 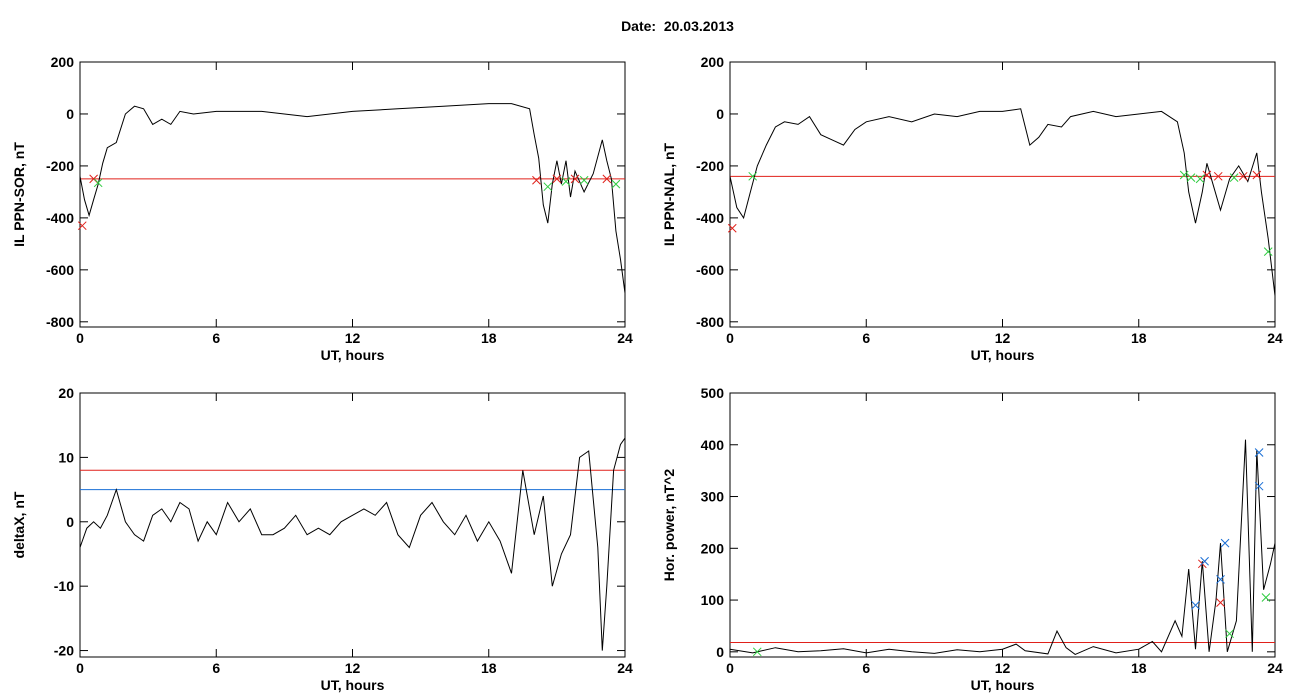 What do you see at coordinates (80, 338) in the screenshot?
I see `sor-xtick-label-0: 0` at bounding box center [80, 338].